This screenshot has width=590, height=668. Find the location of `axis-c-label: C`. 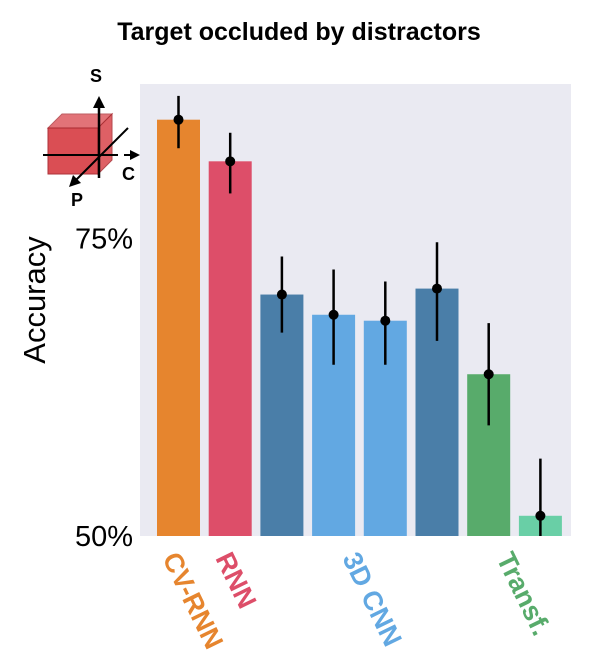

axis-c-label: C is located at coordinates (128, 174).